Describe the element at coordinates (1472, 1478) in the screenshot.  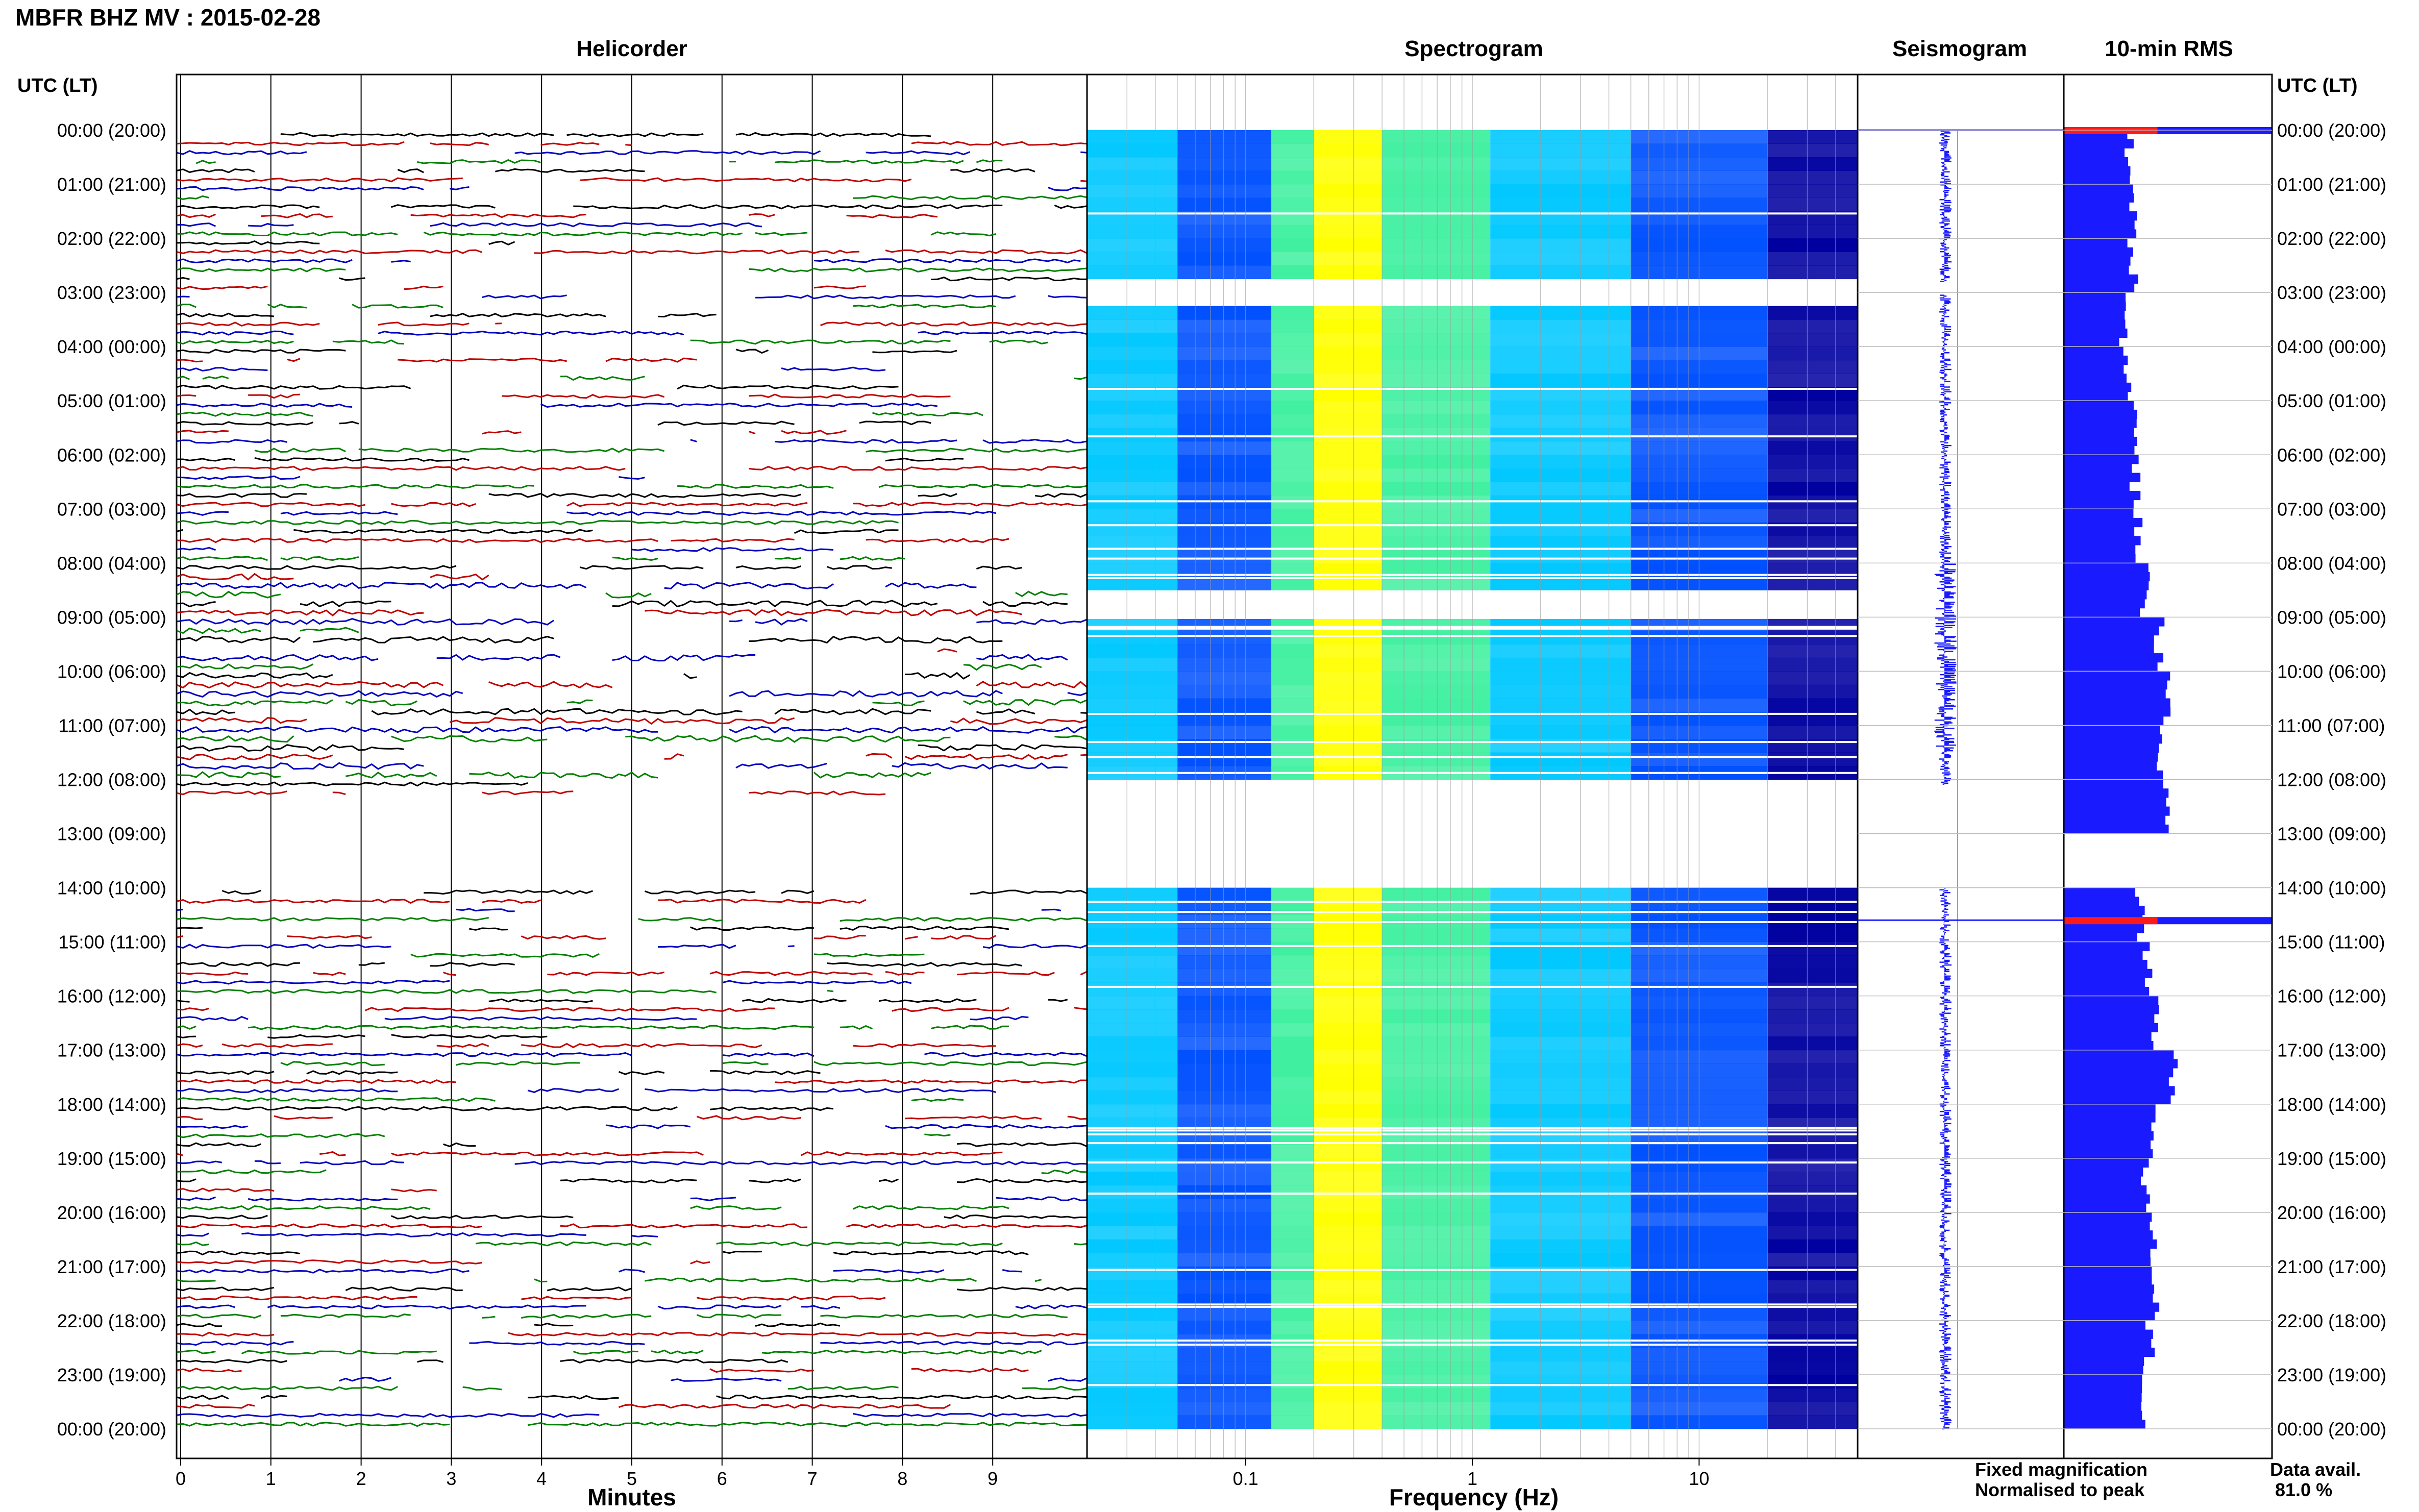
I see `spectrogram-x-tick-label: 1` at that location.